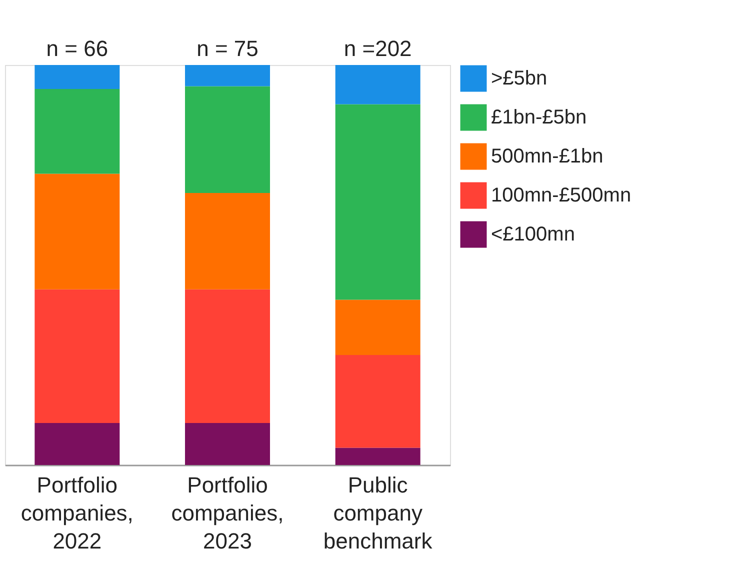 This screenshot has height=562, width=735. I want to click on legend-label: 100mn-£500mn, so click(561, 195).